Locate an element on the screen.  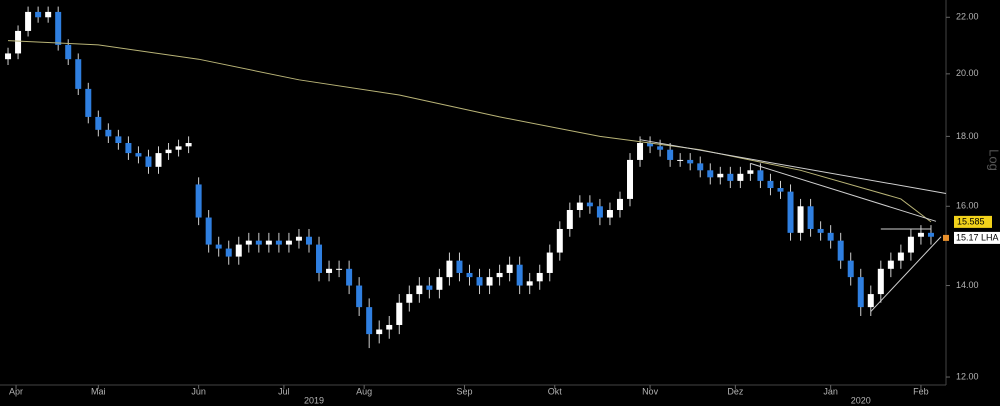
y-tick-label: 16.00 is located at coordinates (967, 206).